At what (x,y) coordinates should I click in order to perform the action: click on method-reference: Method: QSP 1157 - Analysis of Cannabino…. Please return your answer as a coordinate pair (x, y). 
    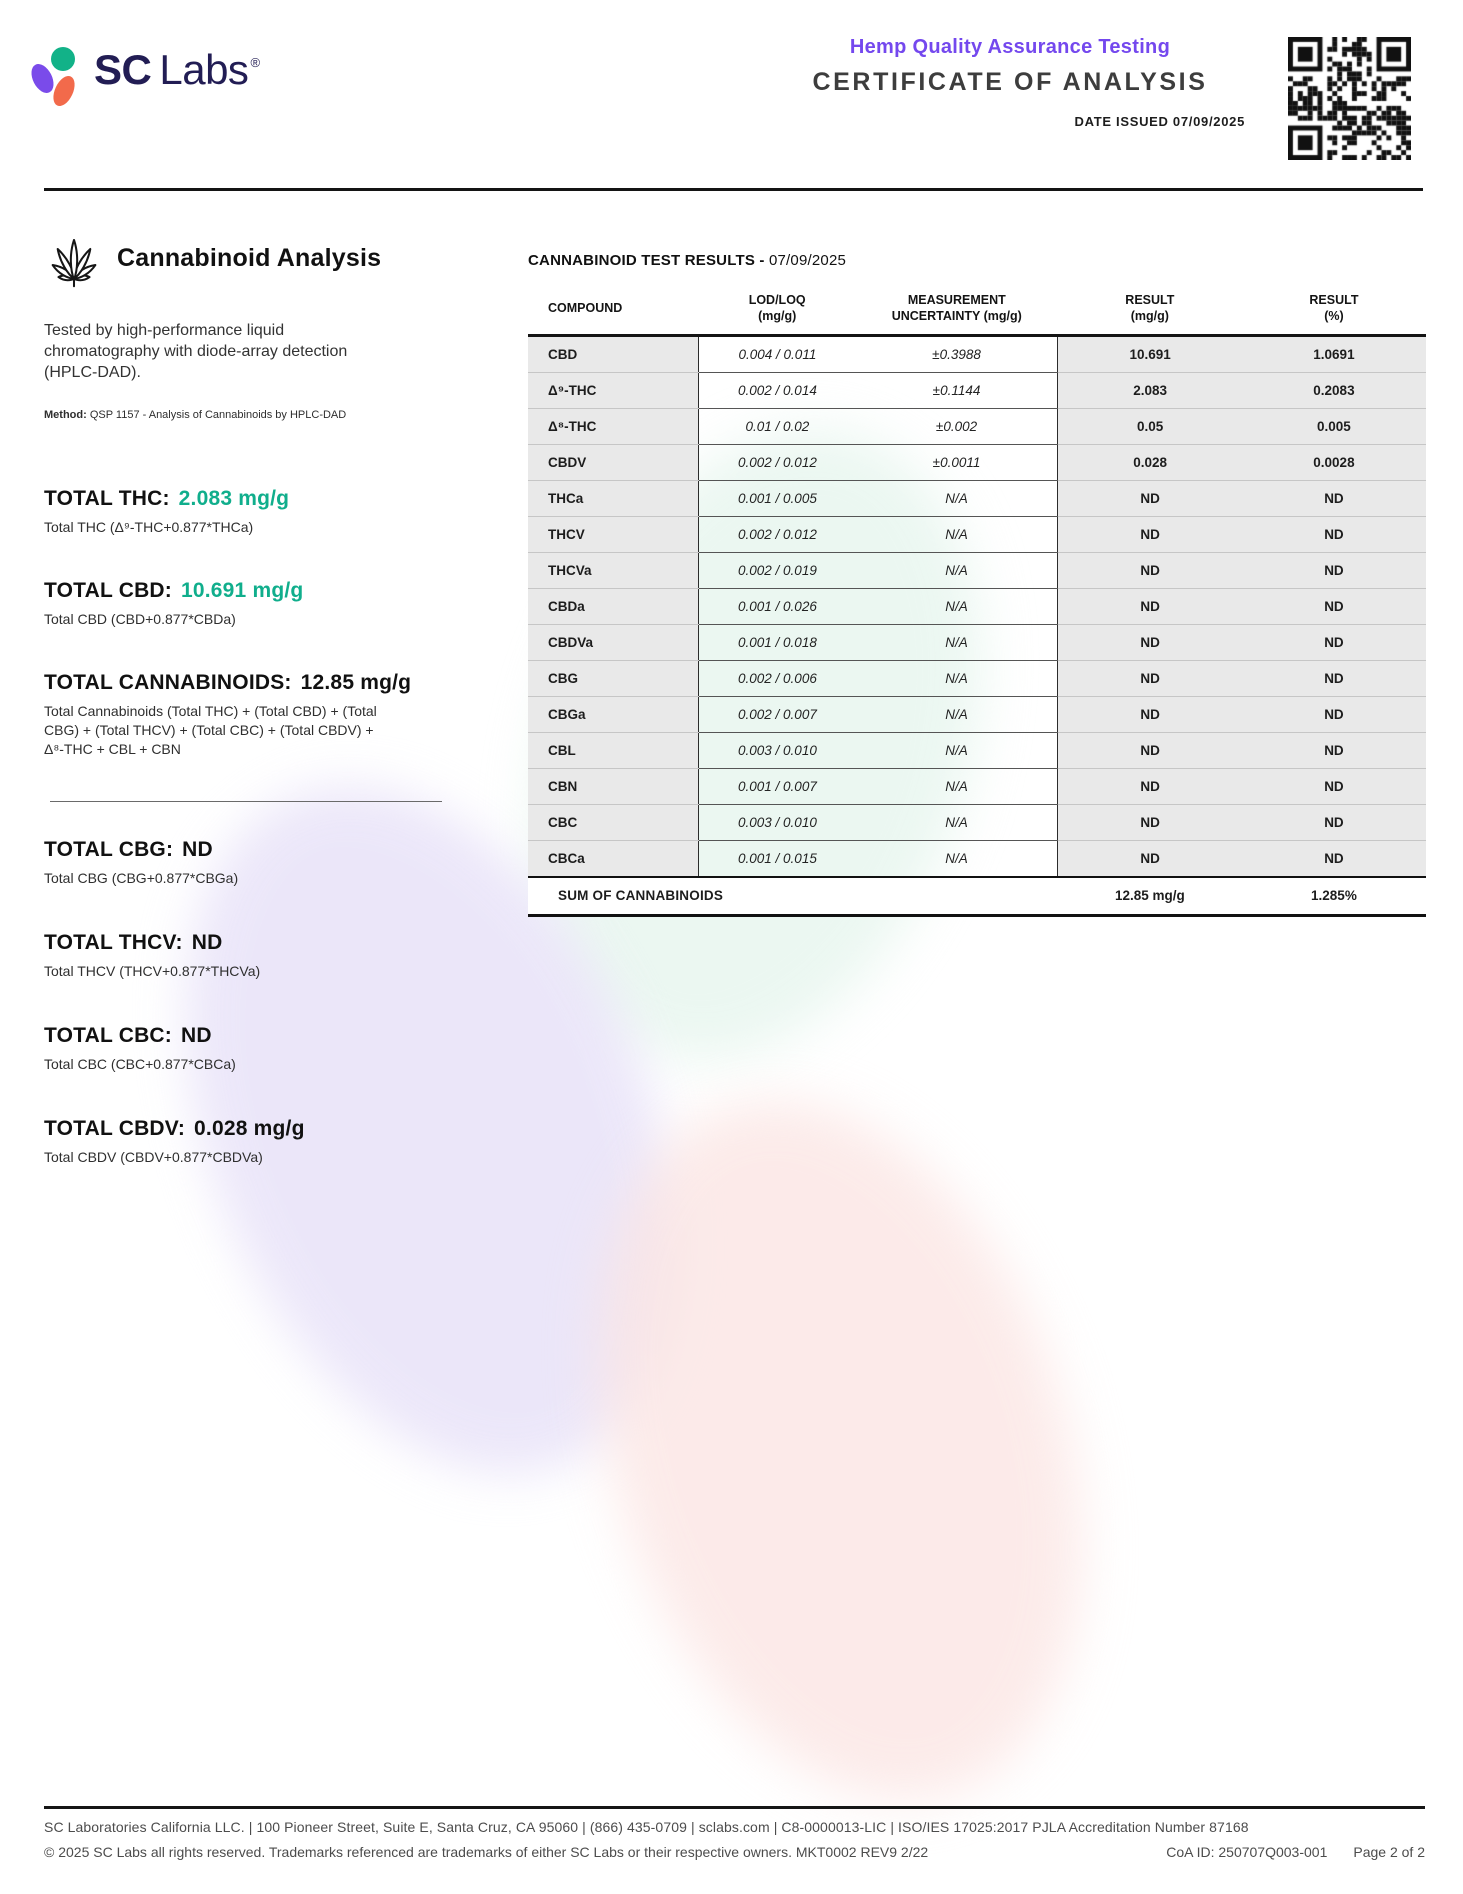
    Looking at the image, I should click on (244, 415).